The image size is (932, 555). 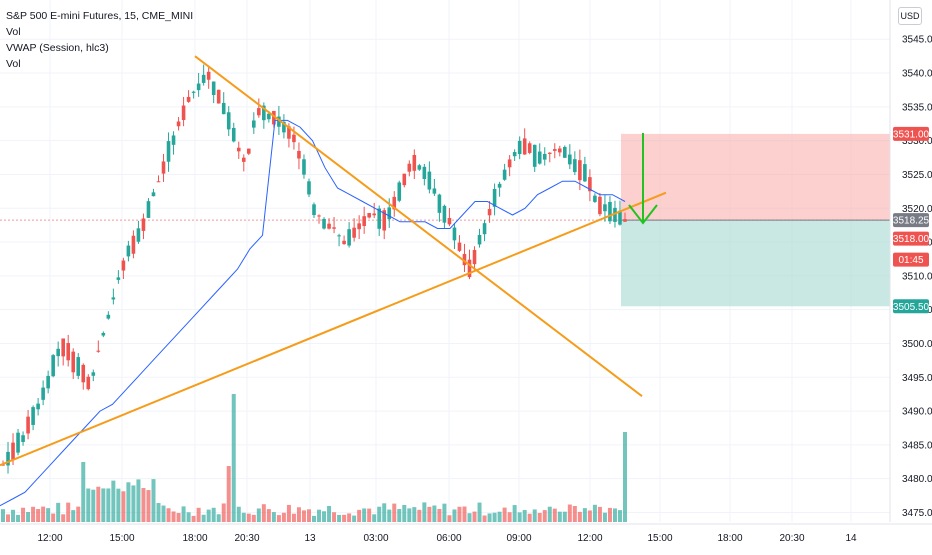 I want to click on price-tag-stop-bg, so click(x=911, y=133).